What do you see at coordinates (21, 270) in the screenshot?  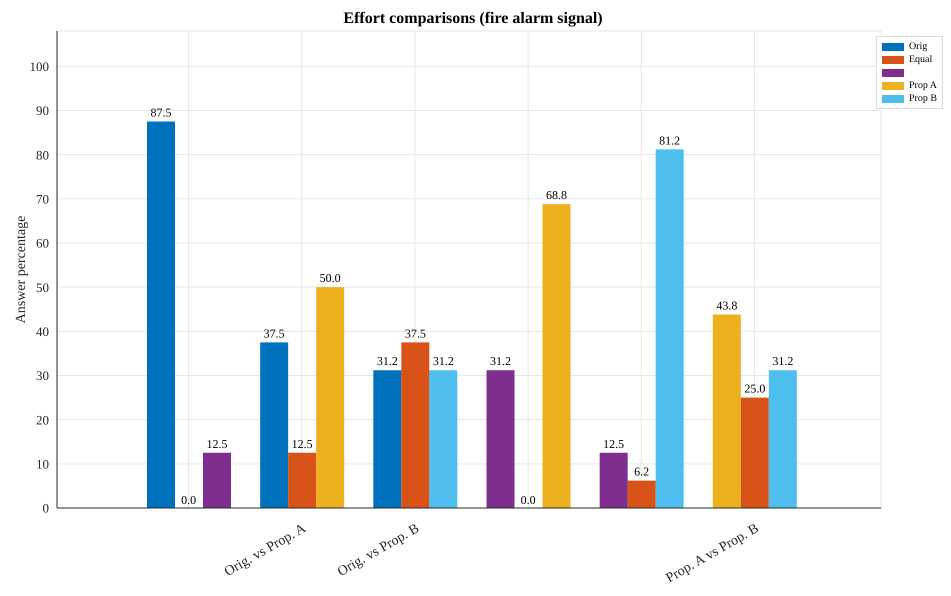 I see `y-axis-title: Answer percentage` at bounding box center [21, 270].